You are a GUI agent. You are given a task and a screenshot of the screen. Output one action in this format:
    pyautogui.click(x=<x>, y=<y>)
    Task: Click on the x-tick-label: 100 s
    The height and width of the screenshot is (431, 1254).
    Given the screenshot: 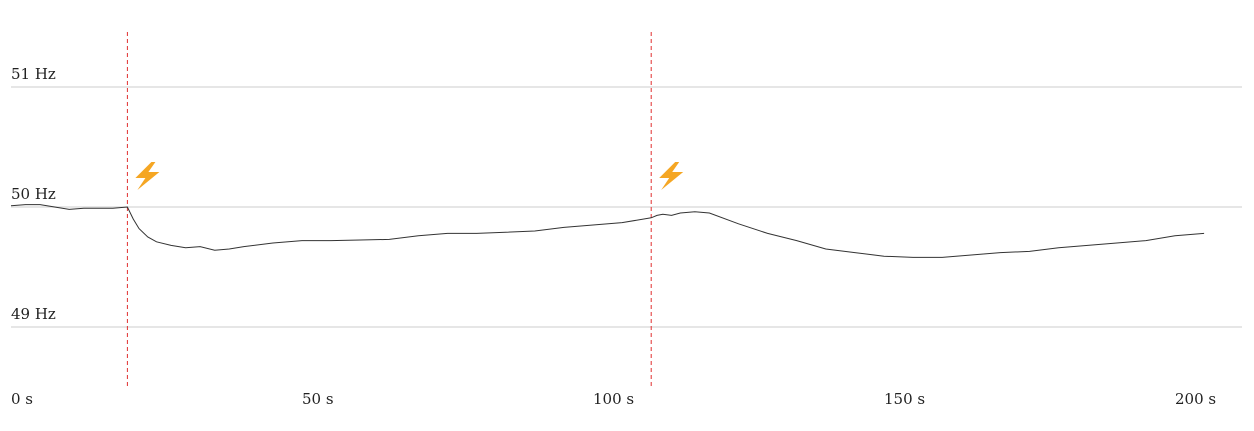 What is the action you would take?
    pyautogui.click(x=613, y=399)
    